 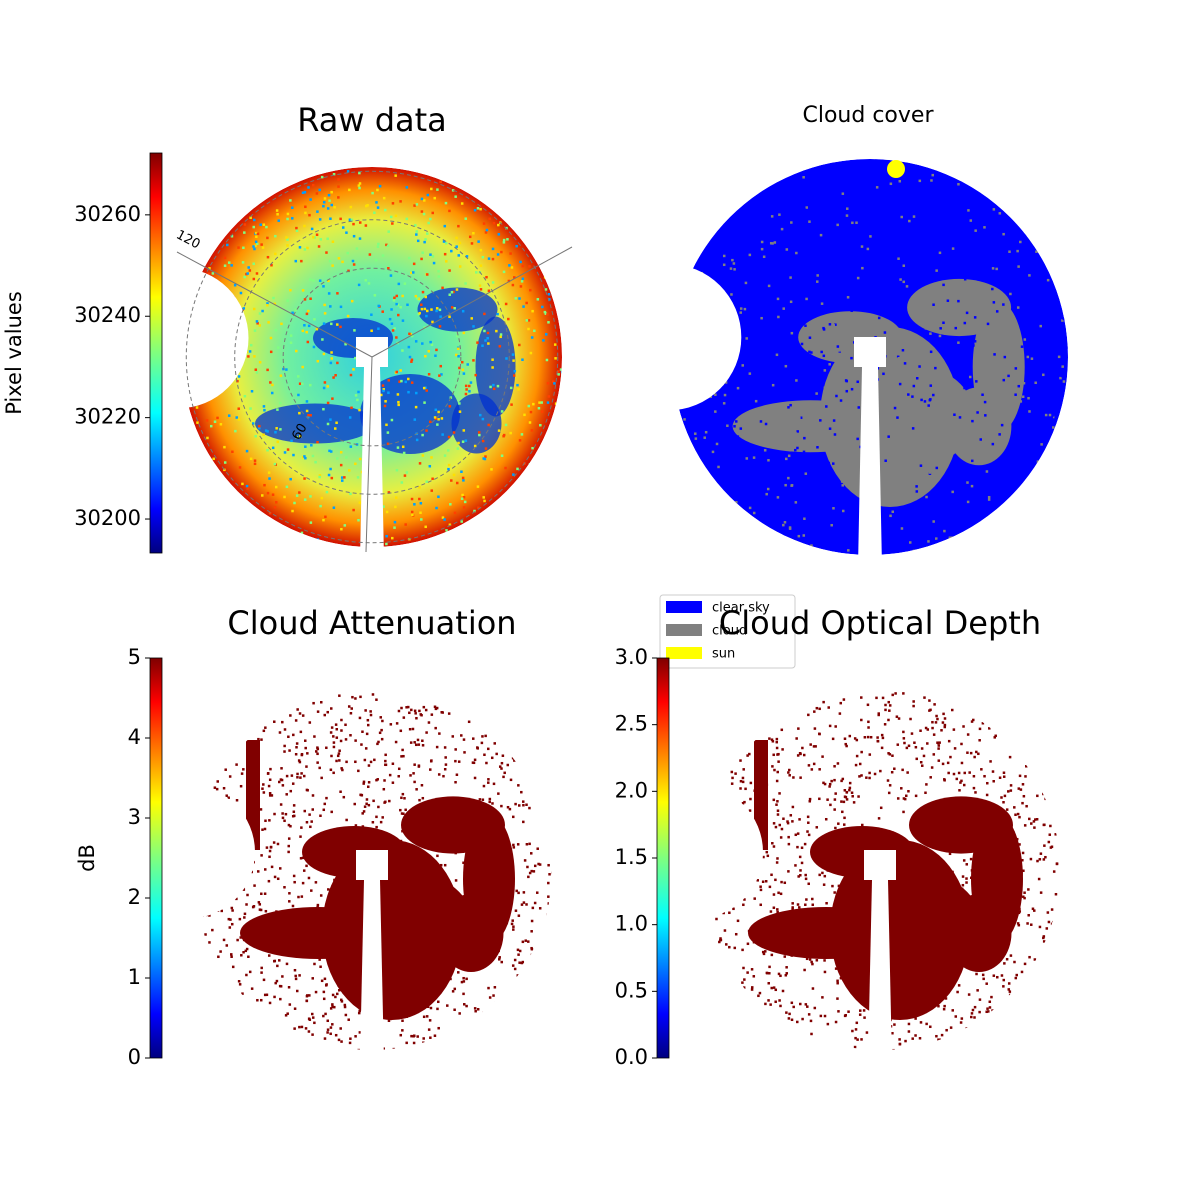 I want to click on cloud-blob, so click(x=890, y=417).